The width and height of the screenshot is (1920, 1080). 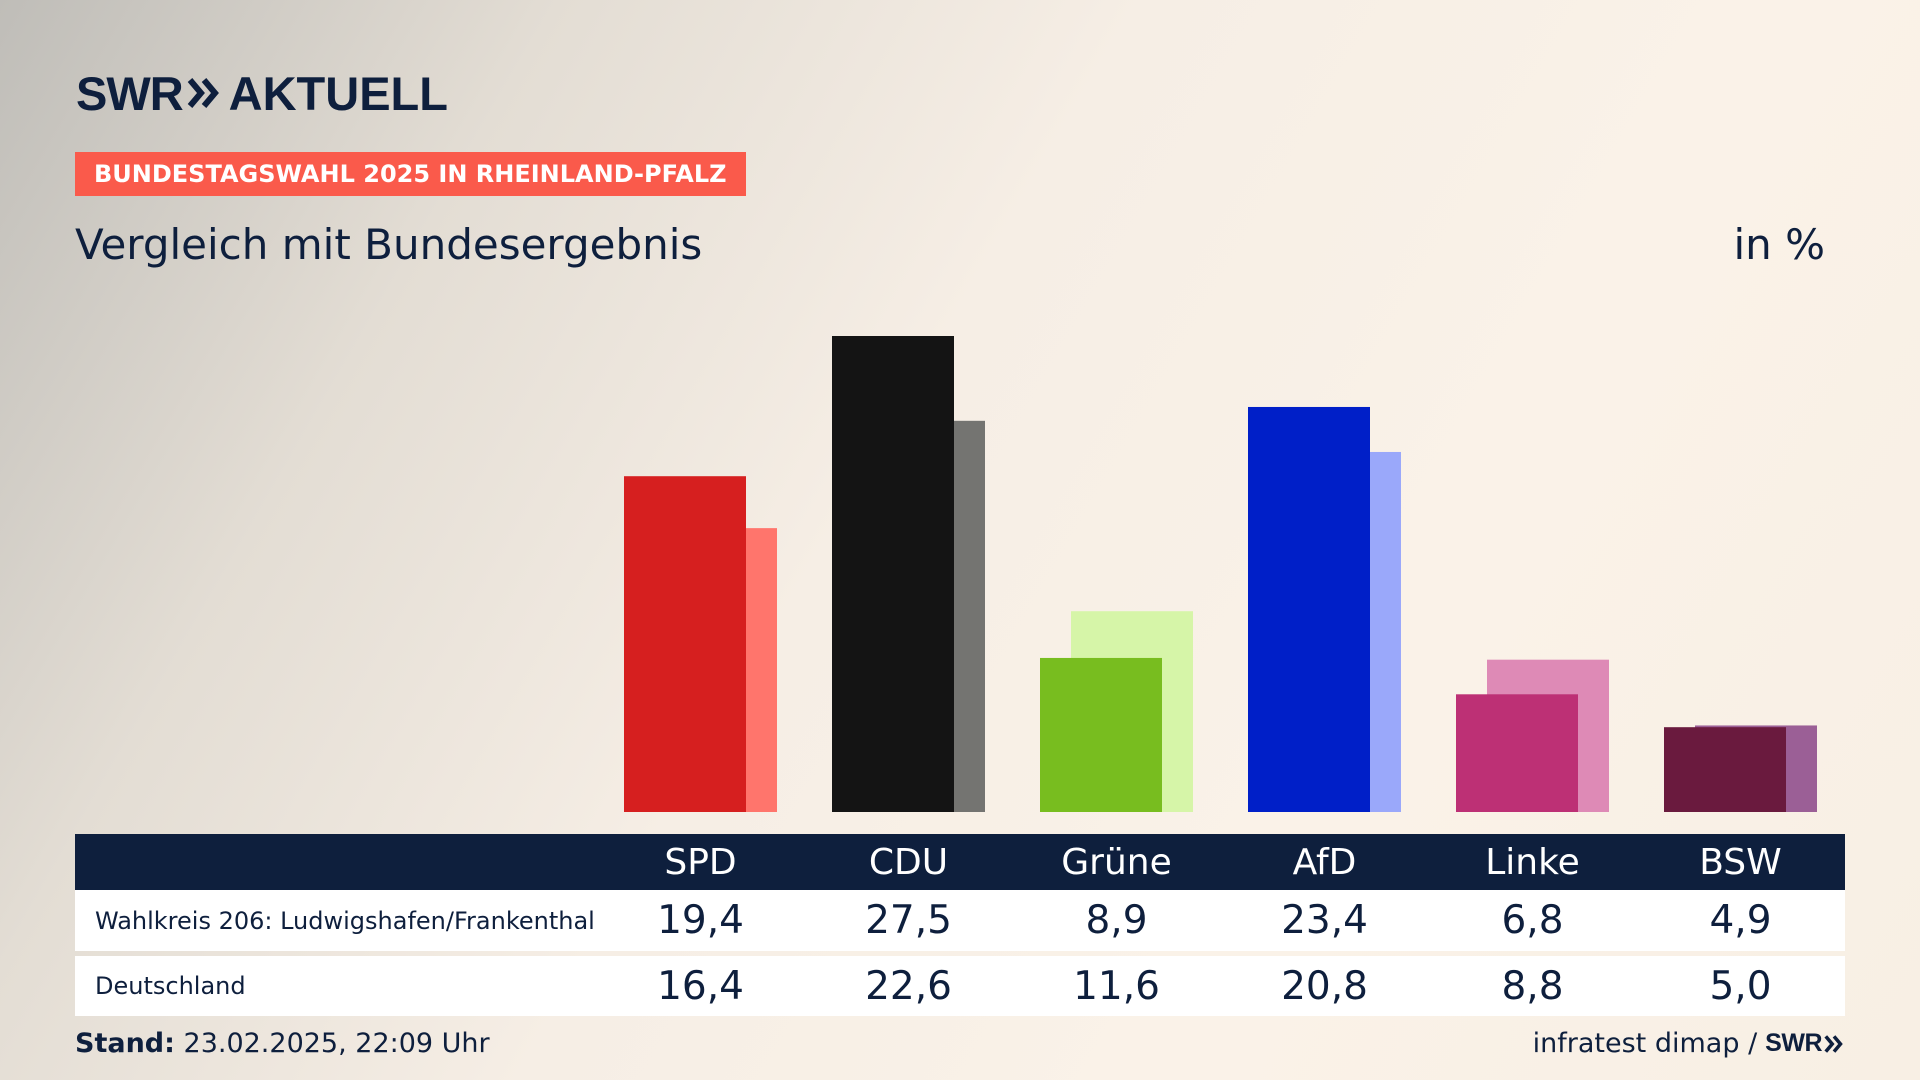 I want to click on source-text: infratest dimap /, so click(x=1645, y=1043).